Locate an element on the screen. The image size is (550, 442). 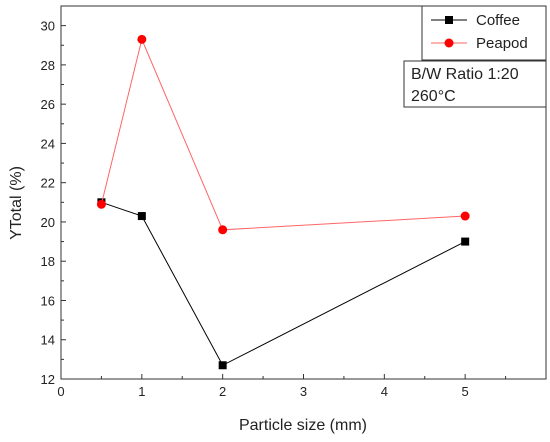
y-tick-label: 14 is located at coordinates (48, 340).